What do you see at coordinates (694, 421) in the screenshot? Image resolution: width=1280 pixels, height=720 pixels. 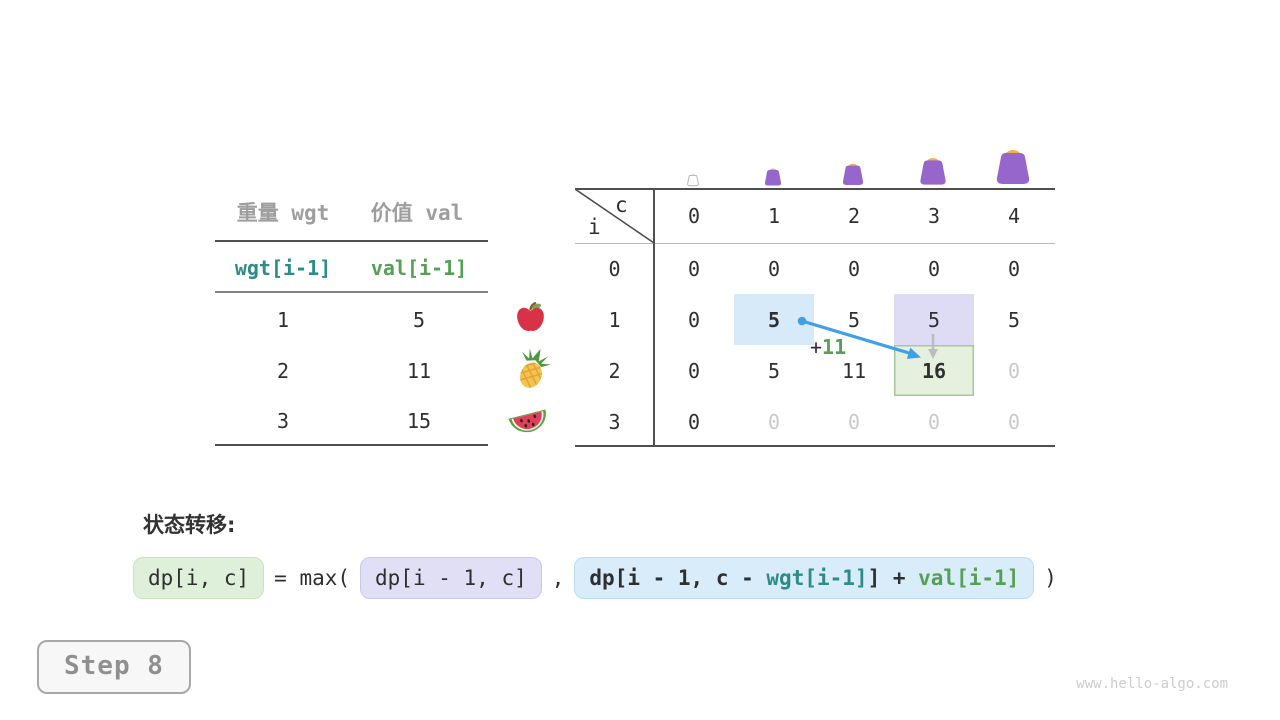 I see `dp-cell-i3-c0: 0` at bounding box center [694, 421].